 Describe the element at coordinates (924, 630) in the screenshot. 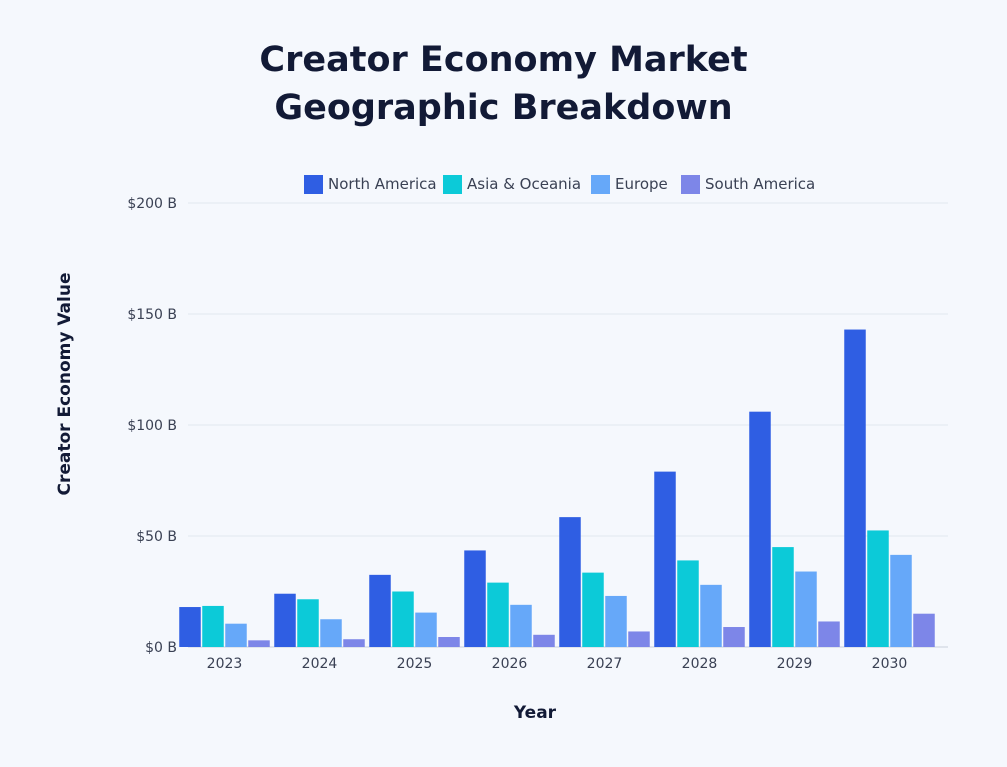

I see `bar-south-america-2030` at that location.